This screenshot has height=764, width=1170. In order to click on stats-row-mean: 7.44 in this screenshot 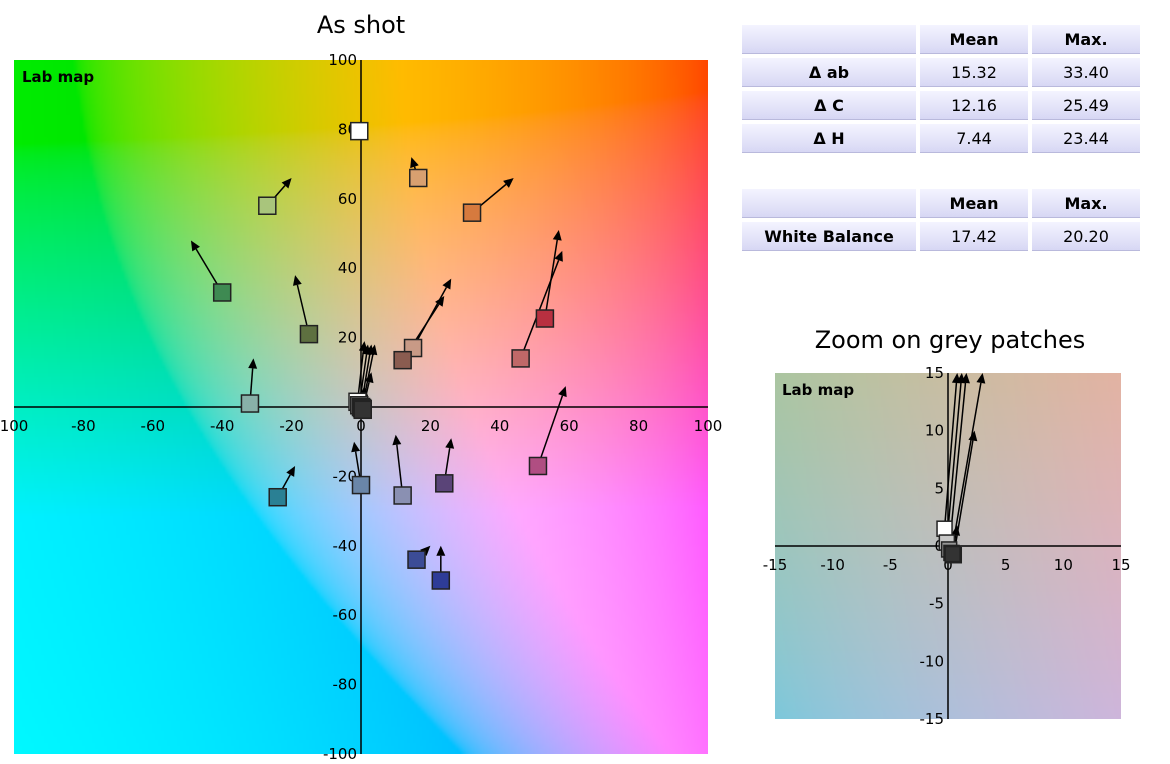, I will do `click(974, 138)`.